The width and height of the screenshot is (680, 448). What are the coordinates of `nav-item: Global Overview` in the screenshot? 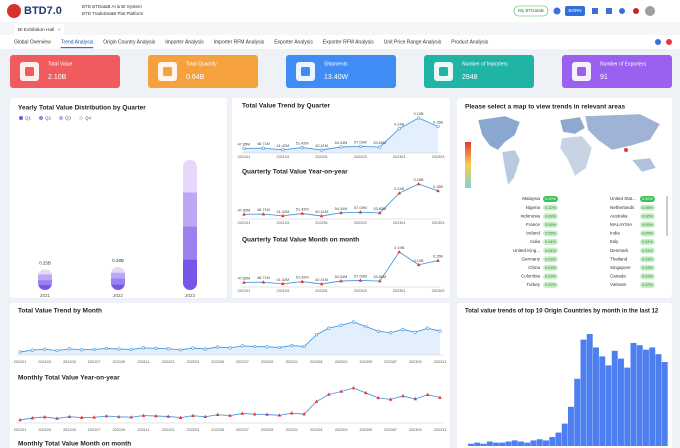 It's located at (32, 42).